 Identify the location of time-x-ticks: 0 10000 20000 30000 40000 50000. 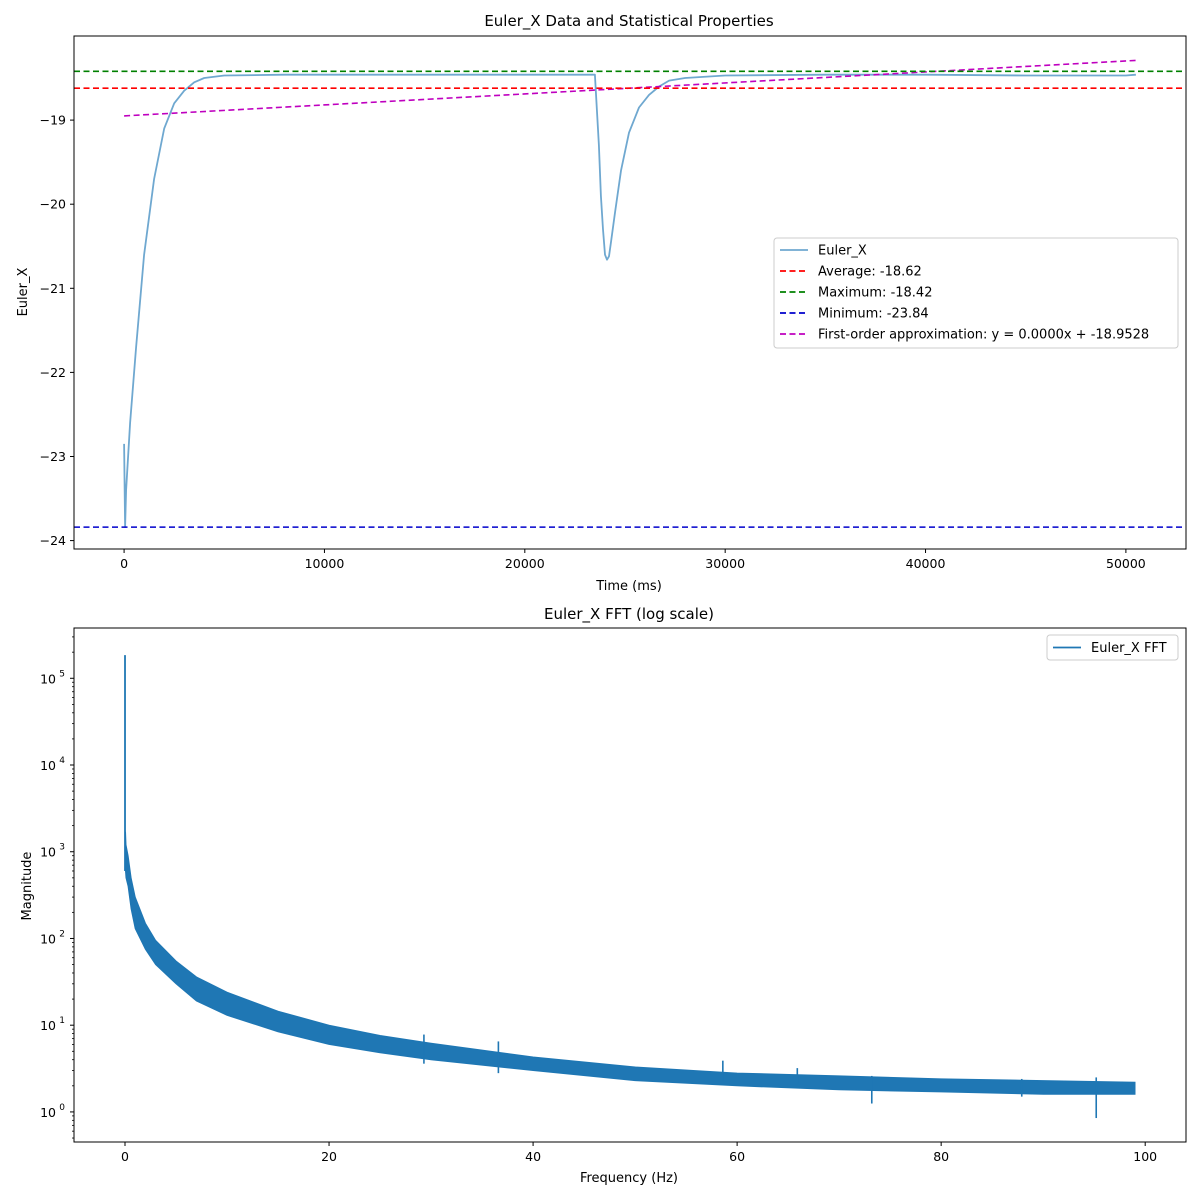
(633, 560).